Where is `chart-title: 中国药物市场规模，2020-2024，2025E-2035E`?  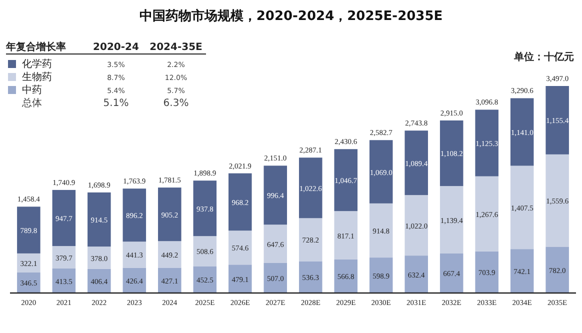
chart-title: 中国药物市场规模，2020-2024，2025E-2035E is located at coordinates (291, 16).